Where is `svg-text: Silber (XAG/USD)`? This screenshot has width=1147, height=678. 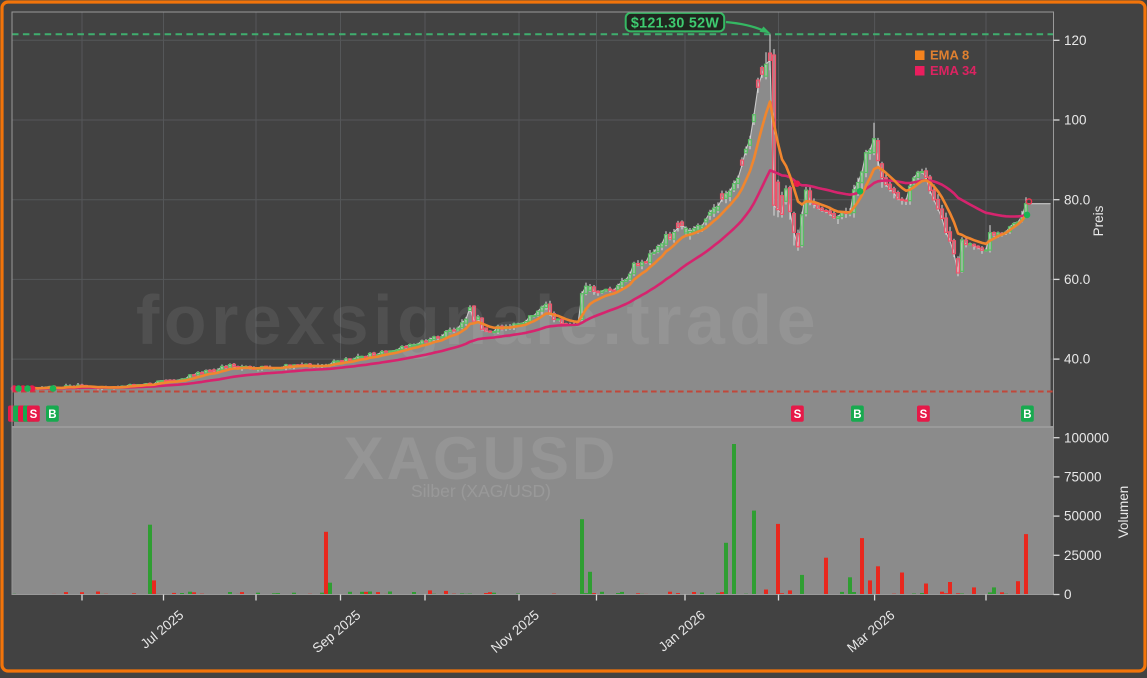 svg-text: Silber (XAG/USD) is located at coordinates (481, 491).